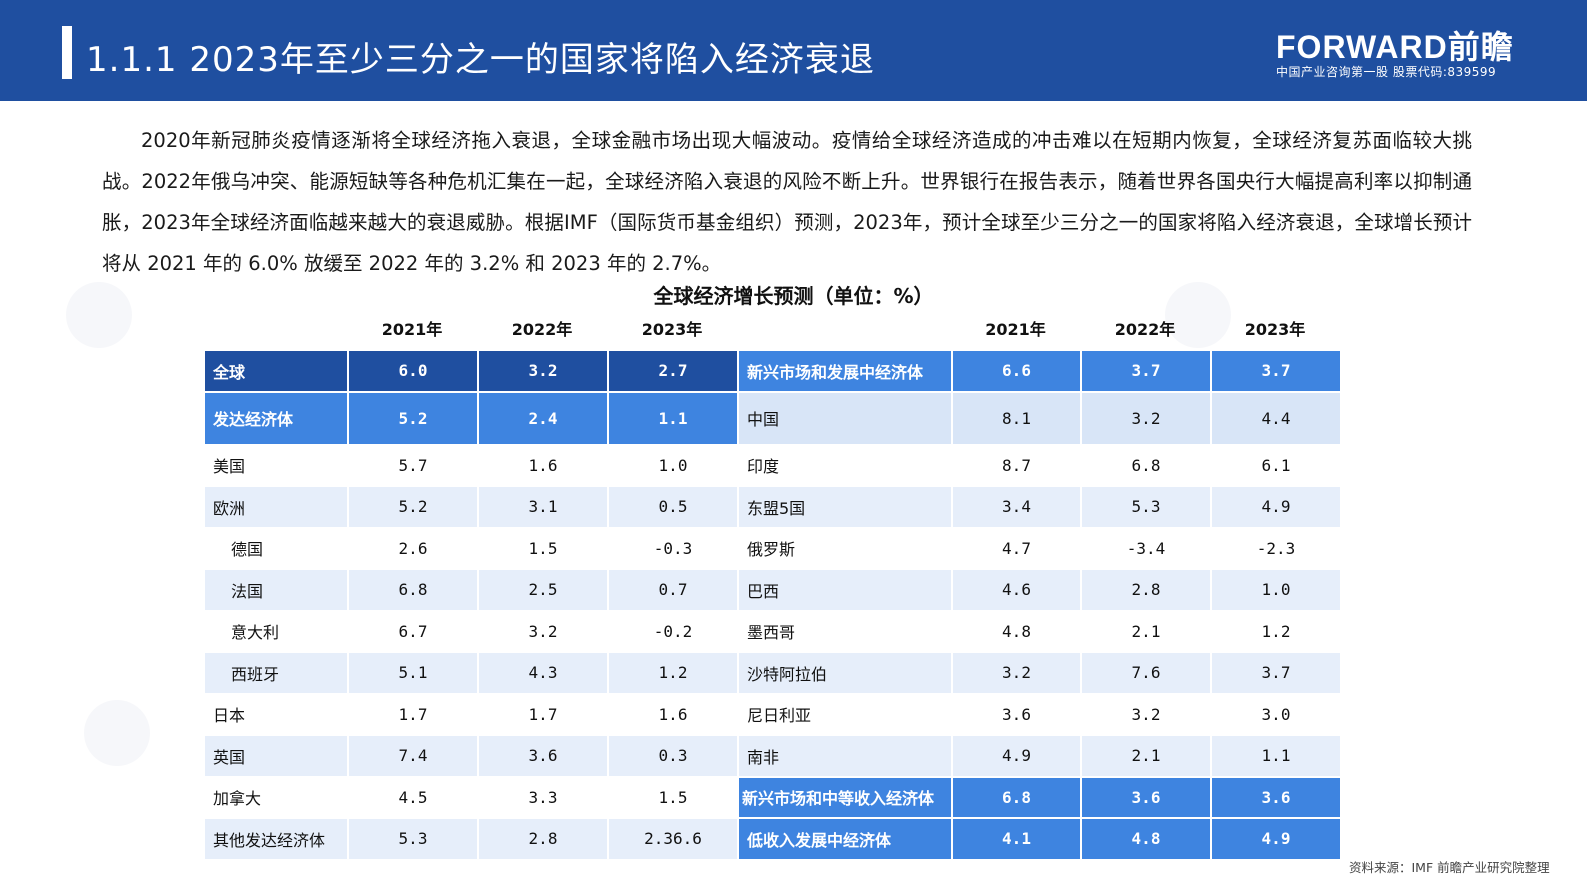  Describe the element at coordinates (543, 590) in the screenshot. I see `cell-value: 2.5` at that location.